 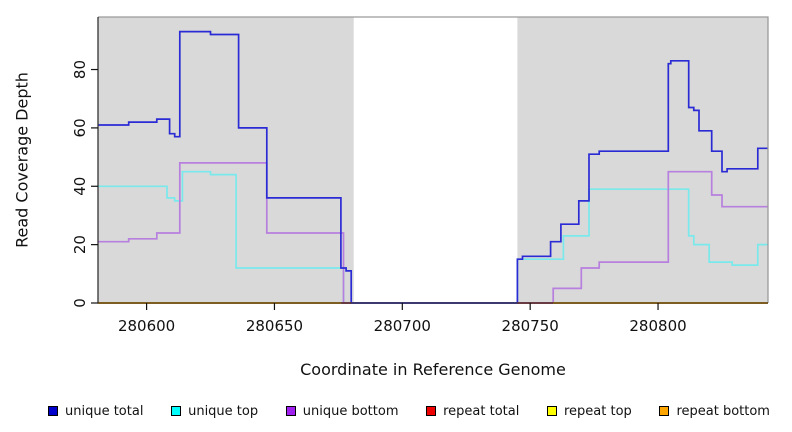 I want to click on legend-label-unique-bottom: unique bottom, so click(x=350, y=411).